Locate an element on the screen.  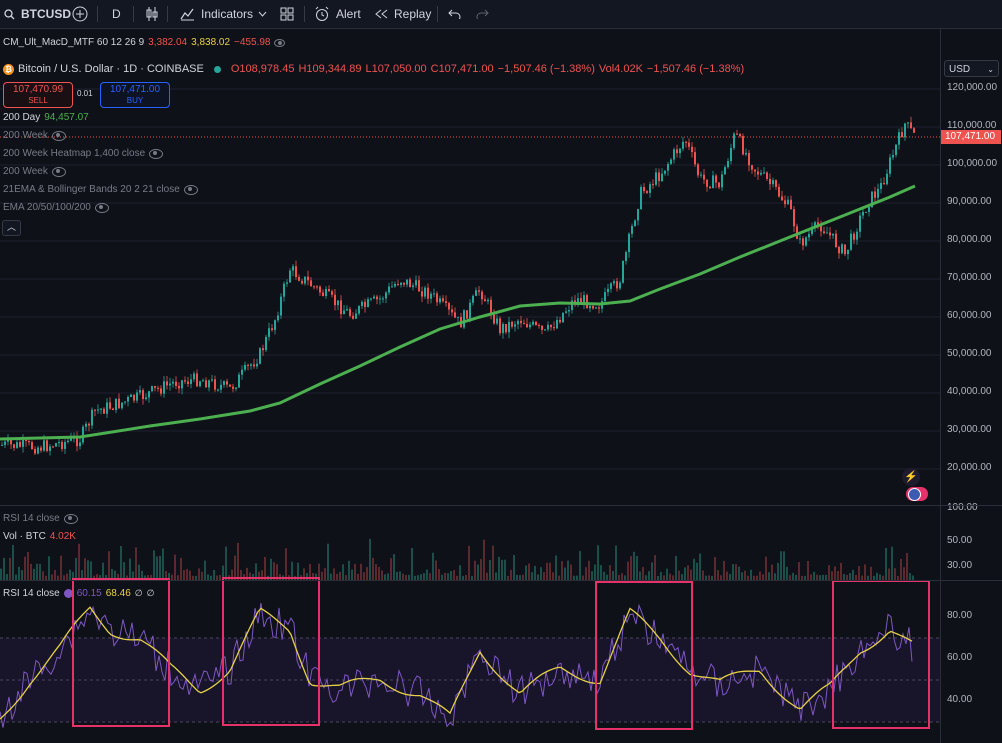
eye-icon is located at coordinates (280, 42).